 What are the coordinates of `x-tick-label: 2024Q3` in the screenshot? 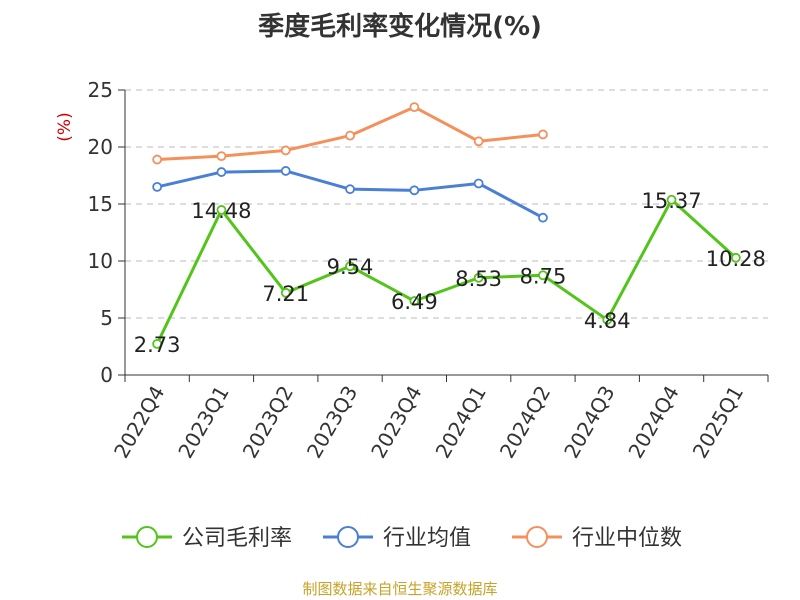 It's located at (589, 422).